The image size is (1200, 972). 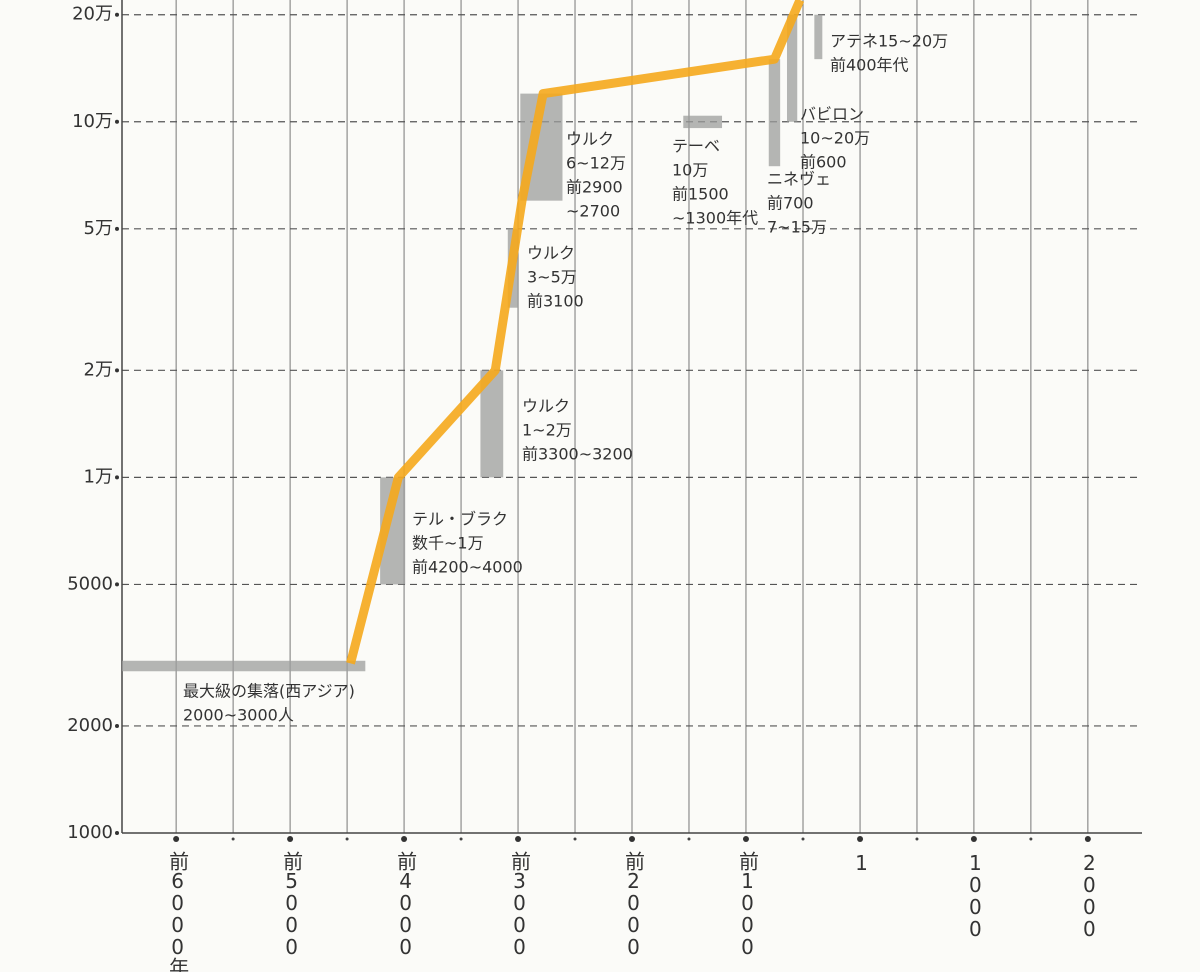 What do you see at coordinates (547, 430) in the screenshot?
I see `annotation: 1~2万` at bounding box center [547, 430].